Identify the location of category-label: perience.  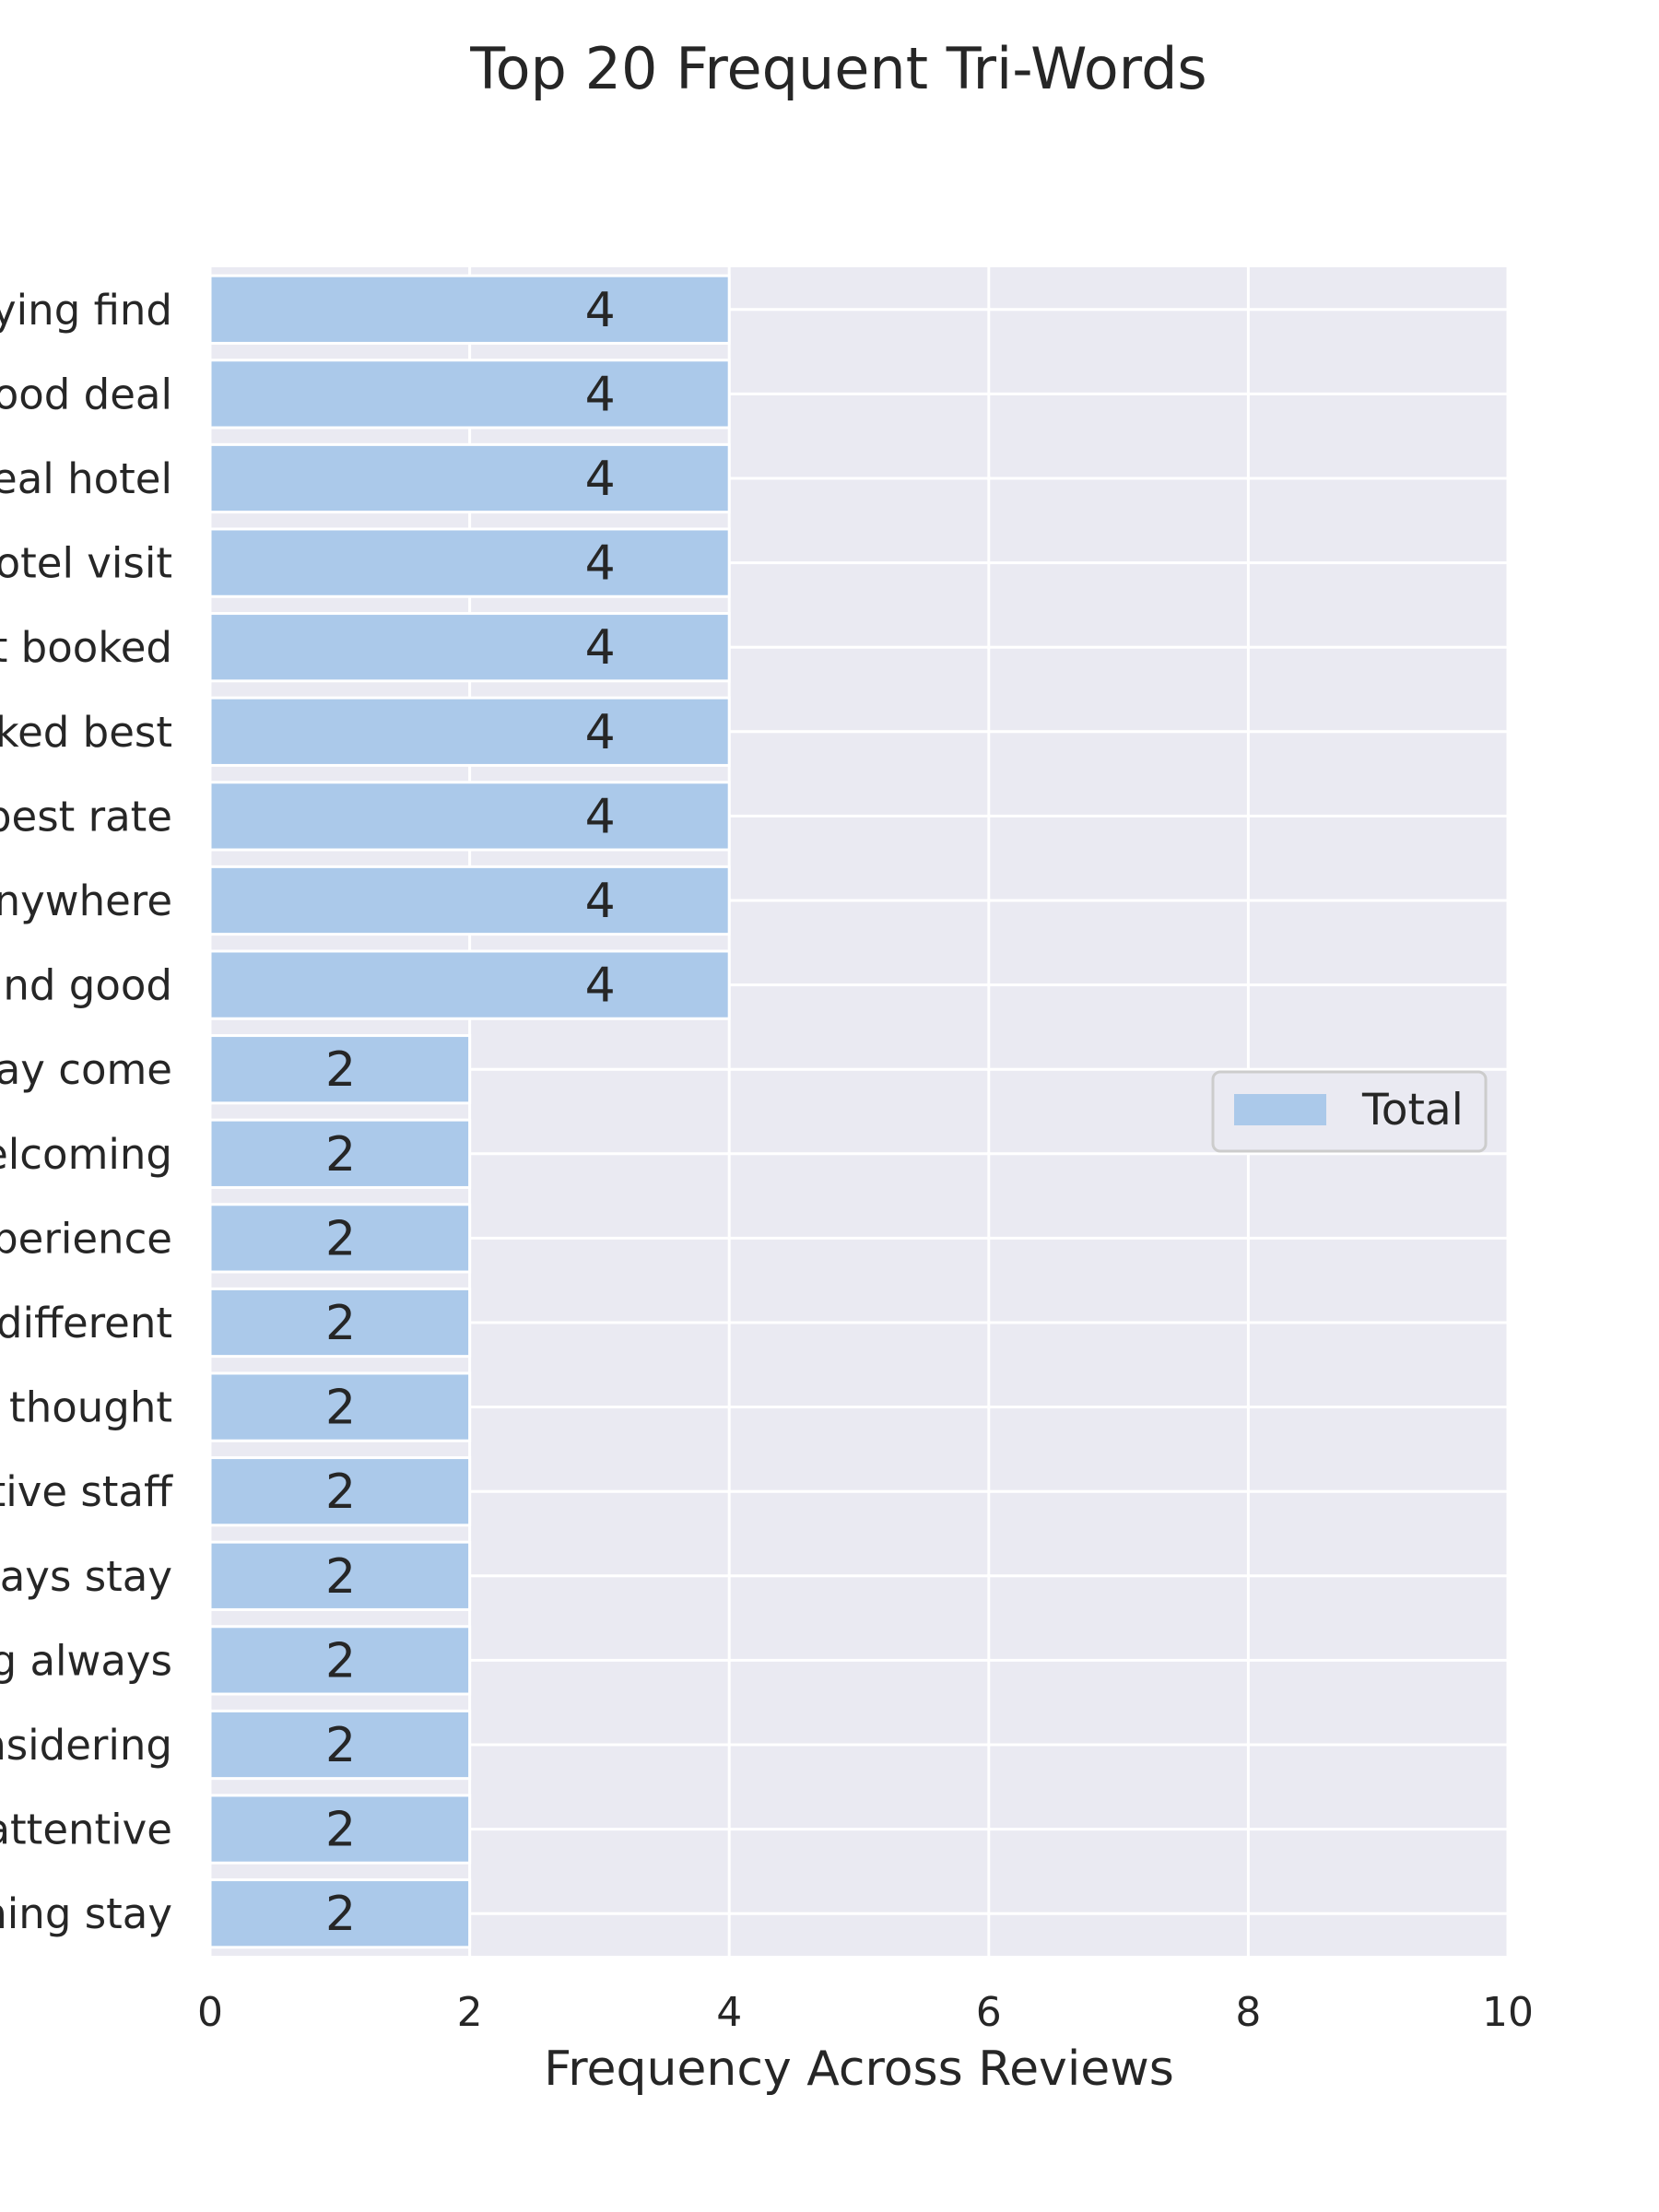
(86, 1238).